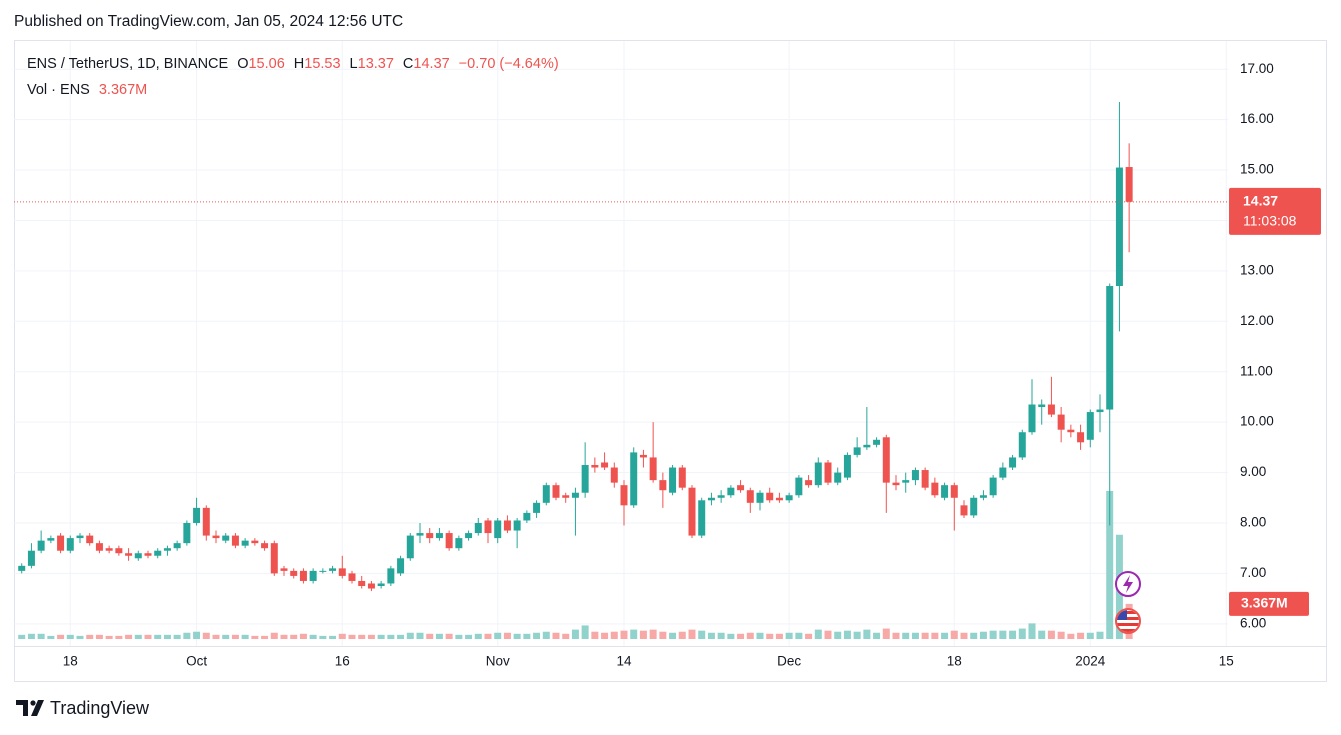 The width and height of the screenshot is (1341, 735). I want to click on price-tag, so click(1275, 211).